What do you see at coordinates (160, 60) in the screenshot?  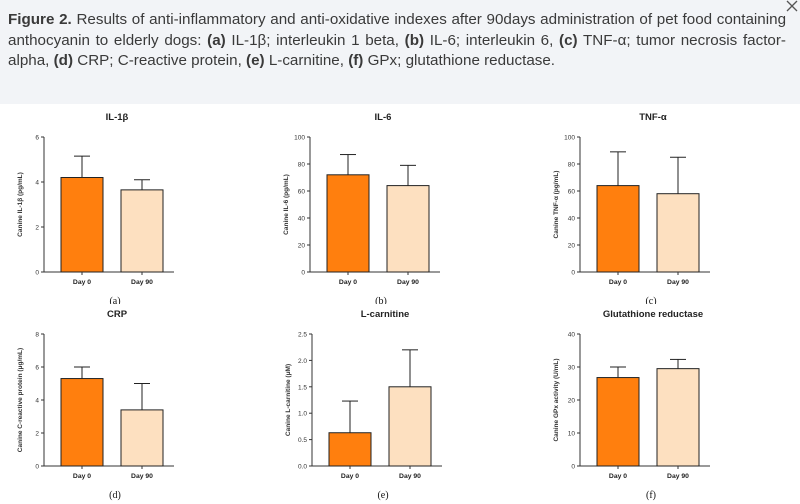 I see `caption-text: CRP; C-reactive protein,` at bounding box center [160, 60].